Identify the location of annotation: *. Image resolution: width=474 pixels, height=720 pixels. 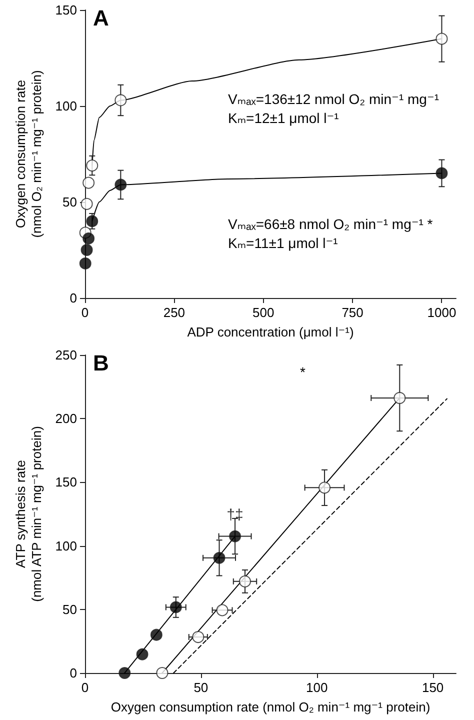
(303, 372).